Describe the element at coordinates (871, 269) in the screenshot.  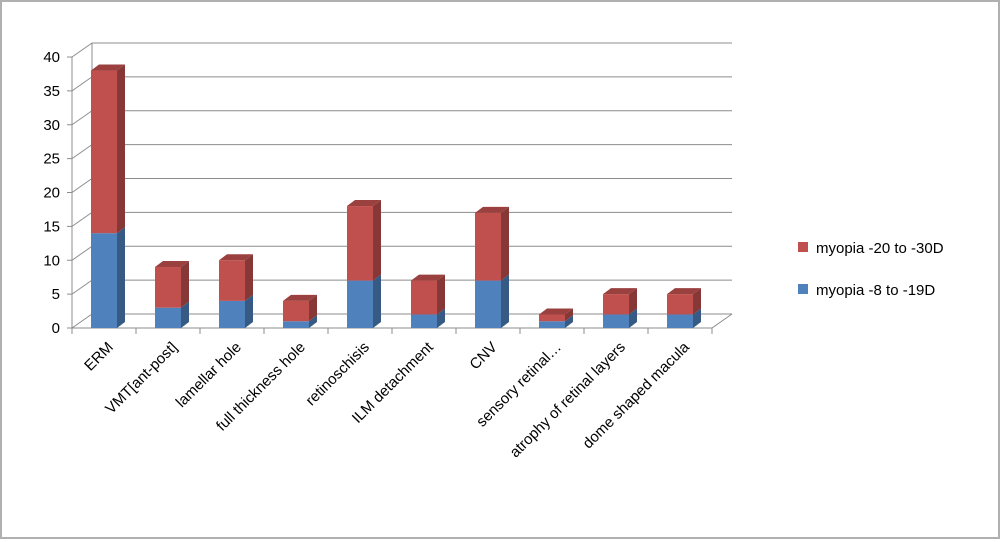
I see `legend: myopia -20 to -30D myopia -8 to -19D` at that location.